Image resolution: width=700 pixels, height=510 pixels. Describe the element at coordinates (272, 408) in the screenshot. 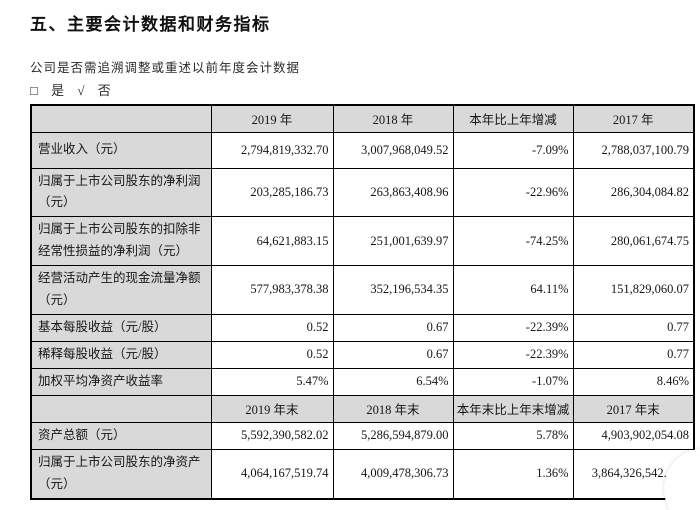

I see `col-header-2019-year-end: 2019 年末` at that location.